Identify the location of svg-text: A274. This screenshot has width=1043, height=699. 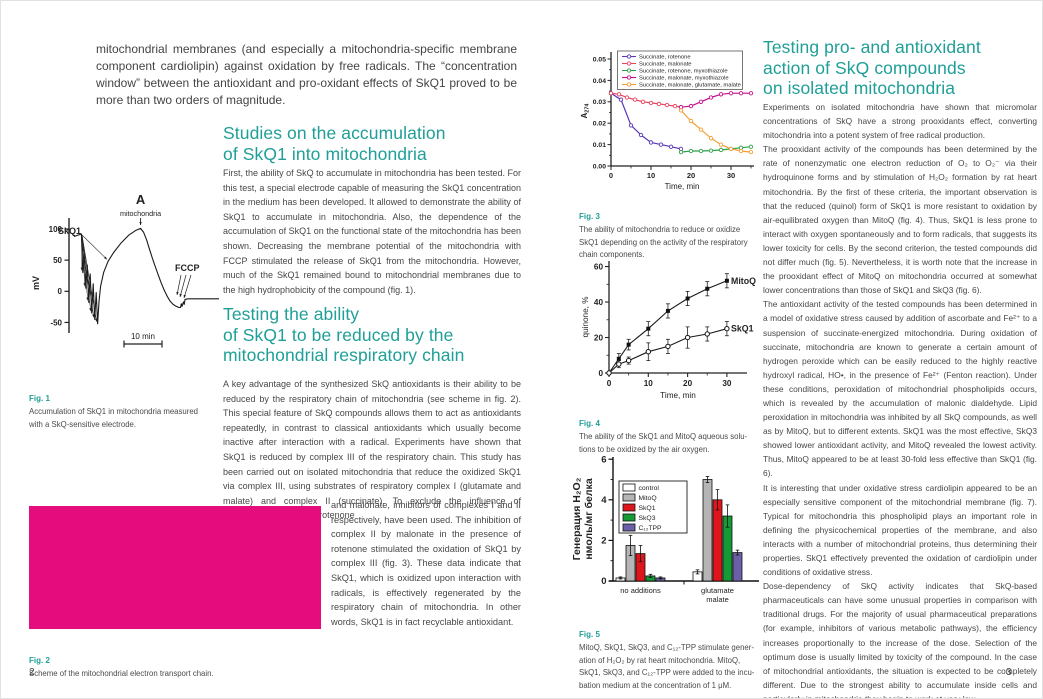
(585, 111).